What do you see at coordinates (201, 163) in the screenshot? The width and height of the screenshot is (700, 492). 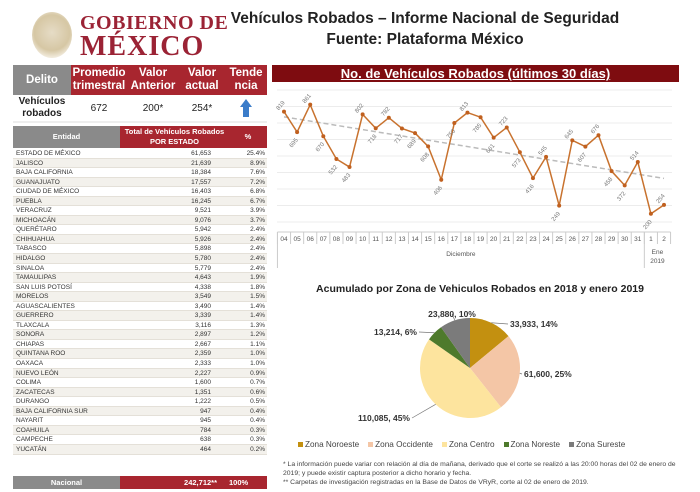 I see `state-total: 21,639` at bounding box center [201, 163].